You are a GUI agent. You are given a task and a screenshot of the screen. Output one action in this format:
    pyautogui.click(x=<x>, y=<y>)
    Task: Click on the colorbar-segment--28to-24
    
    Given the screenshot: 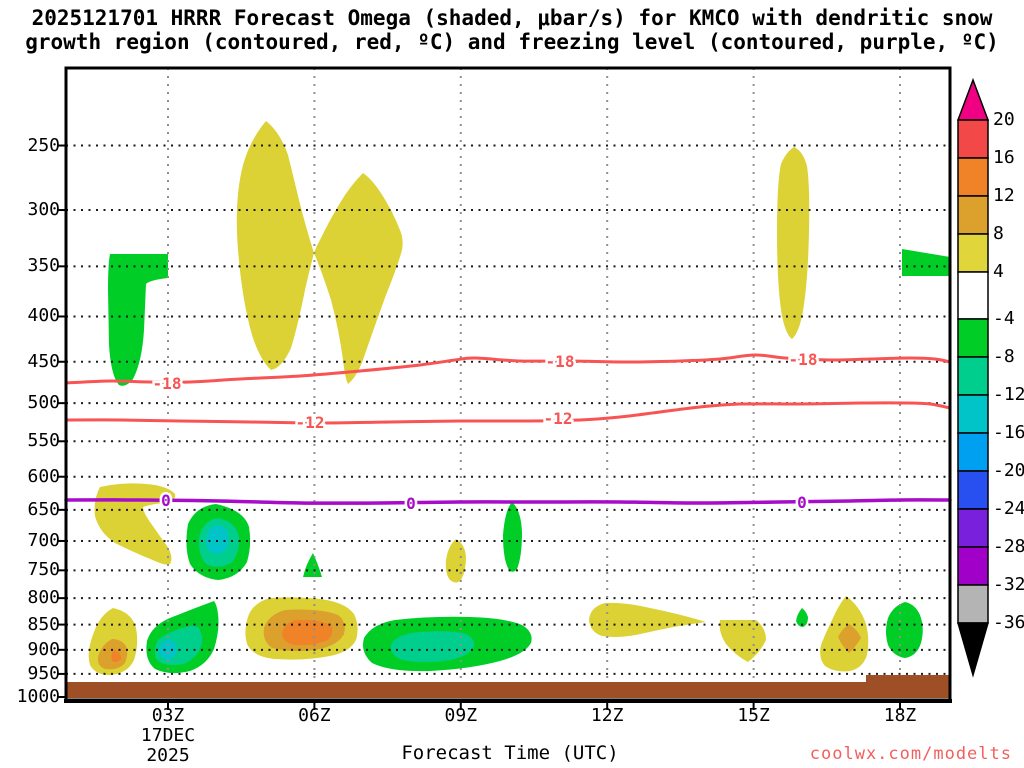 What is the action you would take?
    pyautogui.click(x=973, y=528)
    